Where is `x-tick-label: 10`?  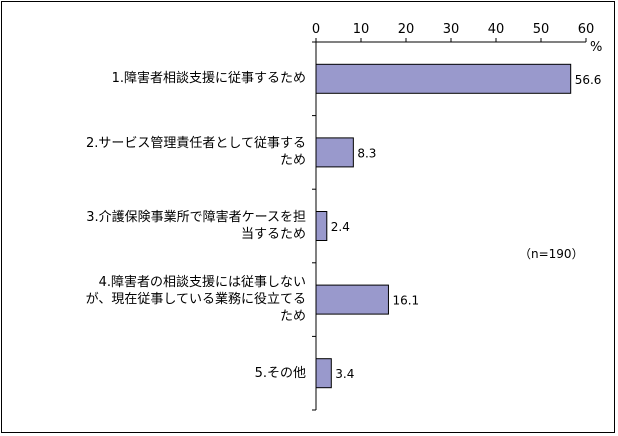
x-tick-label: 10 is located at coordinates (361, 29).